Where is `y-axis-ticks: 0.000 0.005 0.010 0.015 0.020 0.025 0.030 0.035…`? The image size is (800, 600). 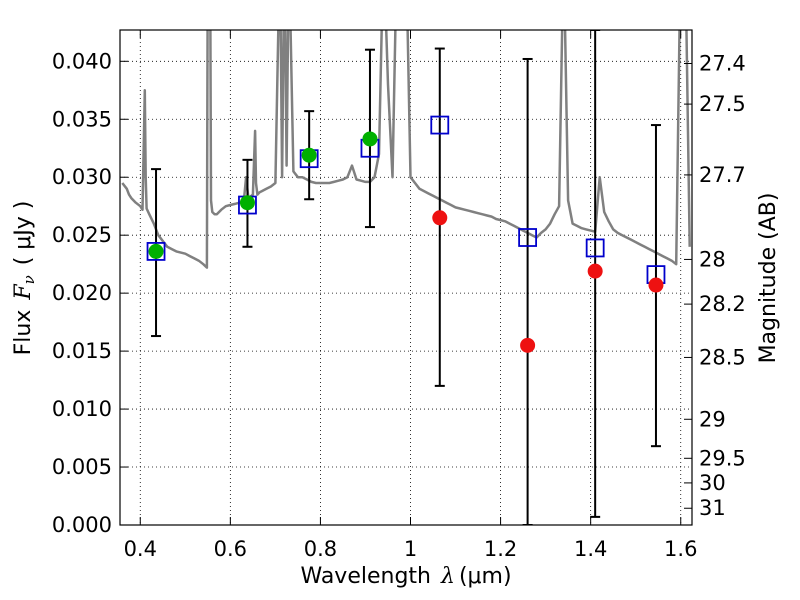
y-axis-ticks: 0.000 0.005 0.010 0.015 0.020 0.025 0.030 0.035… is located at coordinates (90, 293).